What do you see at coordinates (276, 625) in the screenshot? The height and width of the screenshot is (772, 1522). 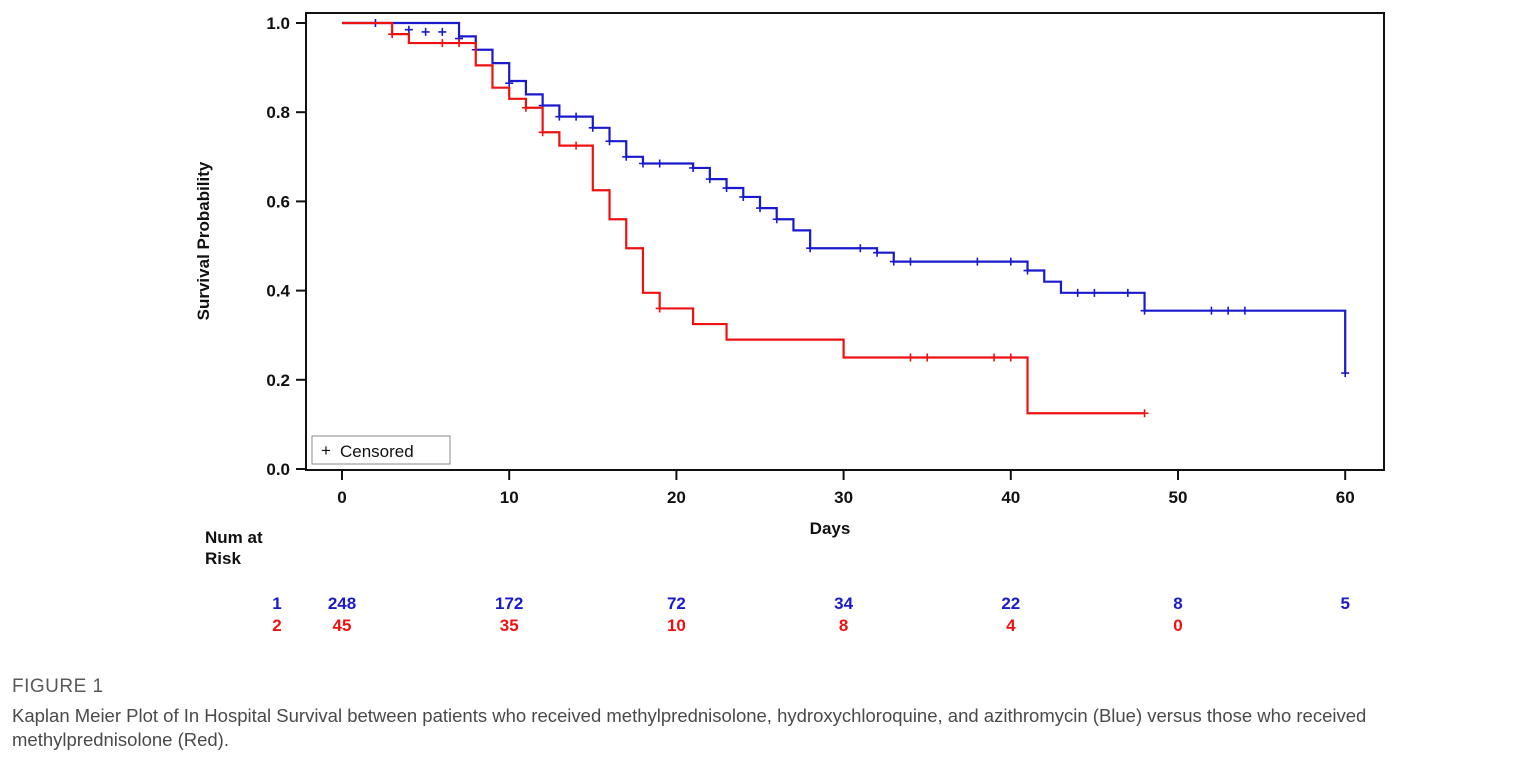 I see `risk-row-label: 2` at bounding box center [276, 625].